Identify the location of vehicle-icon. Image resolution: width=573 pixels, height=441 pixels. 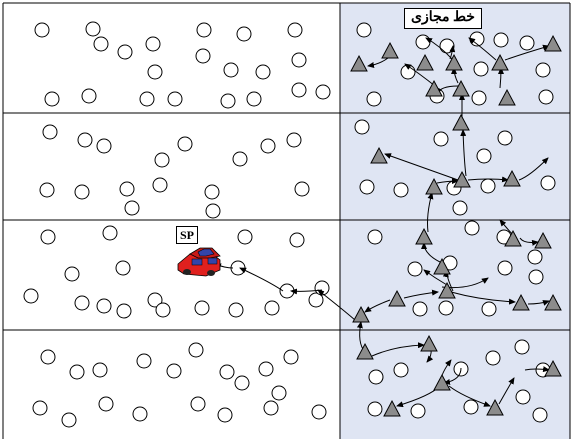
(199, 262).